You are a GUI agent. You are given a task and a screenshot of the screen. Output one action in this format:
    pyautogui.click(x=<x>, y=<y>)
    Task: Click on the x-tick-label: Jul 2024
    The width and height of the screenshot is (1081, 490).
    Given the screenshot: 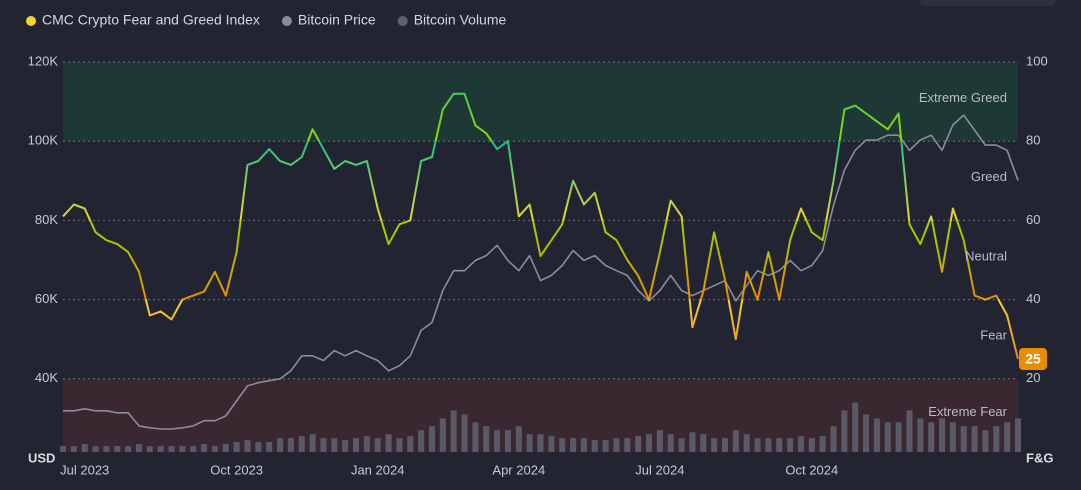 What is the action you would take?
    pyautogui.click(x=659, y=469)
    